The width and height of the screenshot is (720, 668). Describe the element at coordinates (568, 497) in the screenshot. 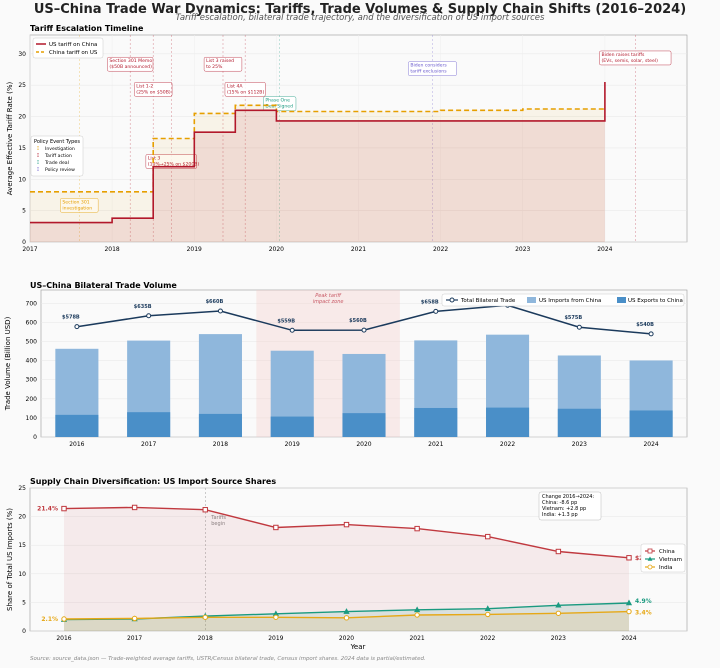

I see `change-stats-line: Change 2016→2024:` at that location.